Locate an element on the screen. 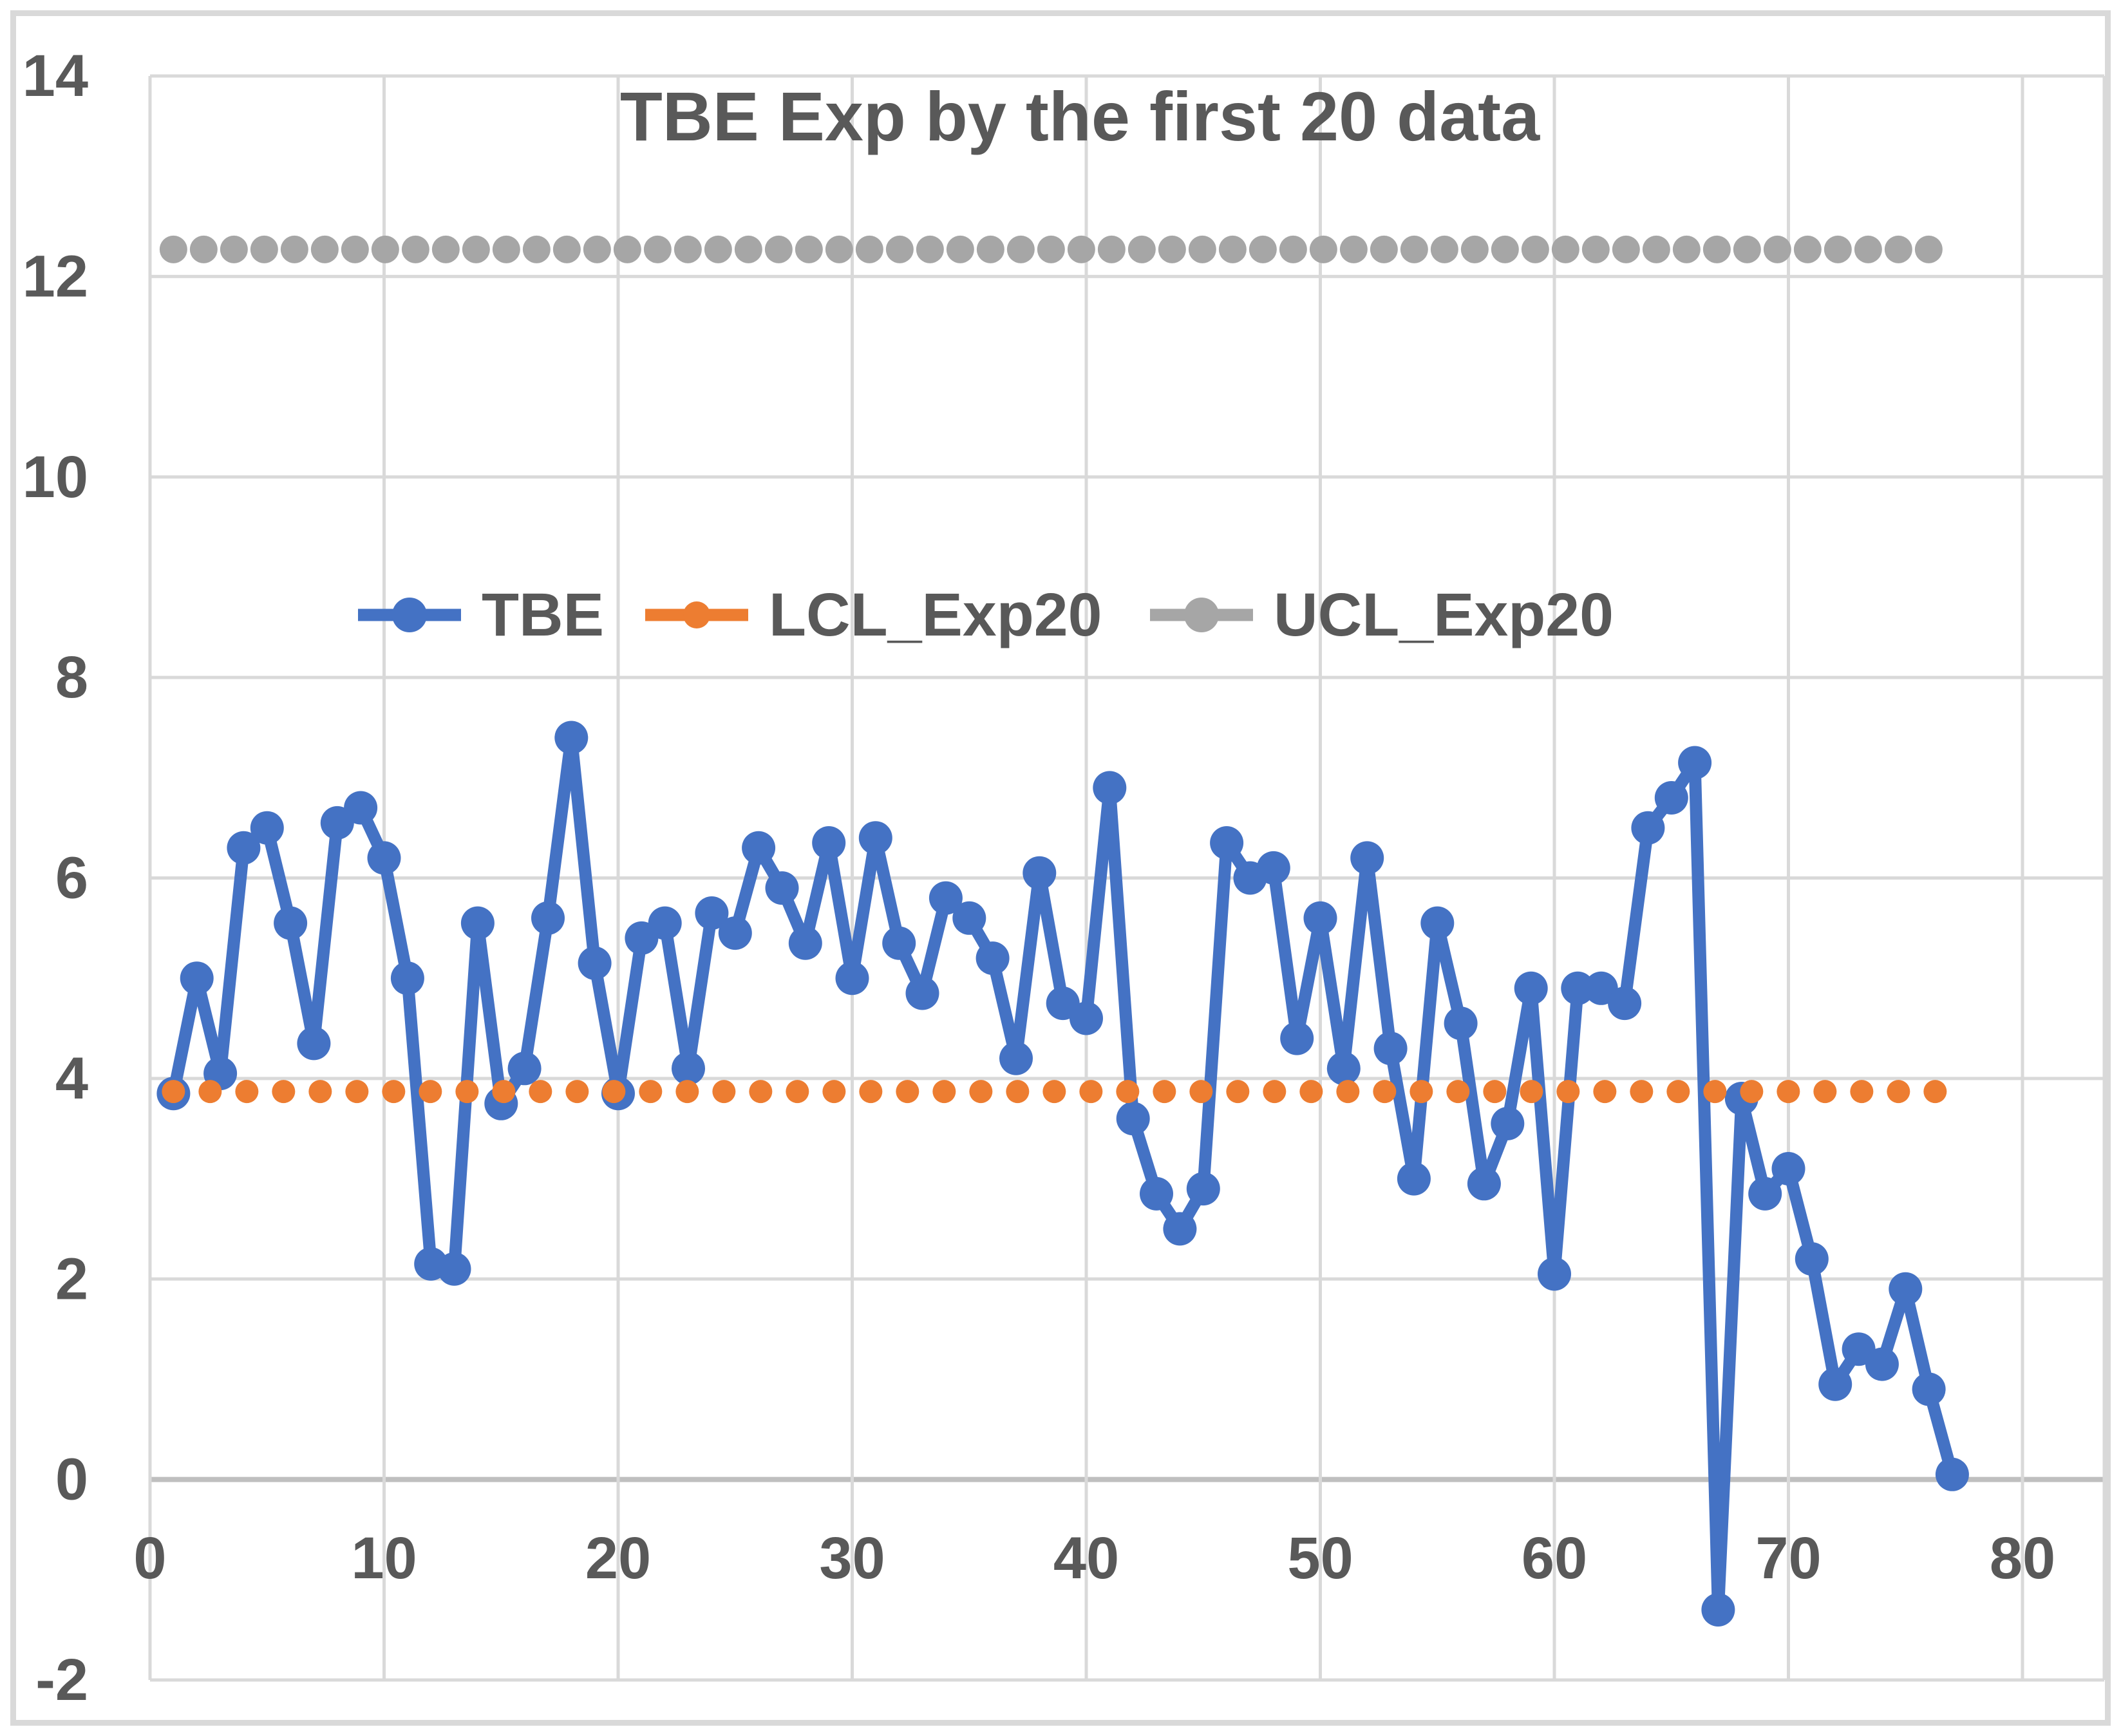 The height and width of the screenshot is (1736, 2121). x-axis-tick-label: 40 is located at coordinates (1086, 1558).